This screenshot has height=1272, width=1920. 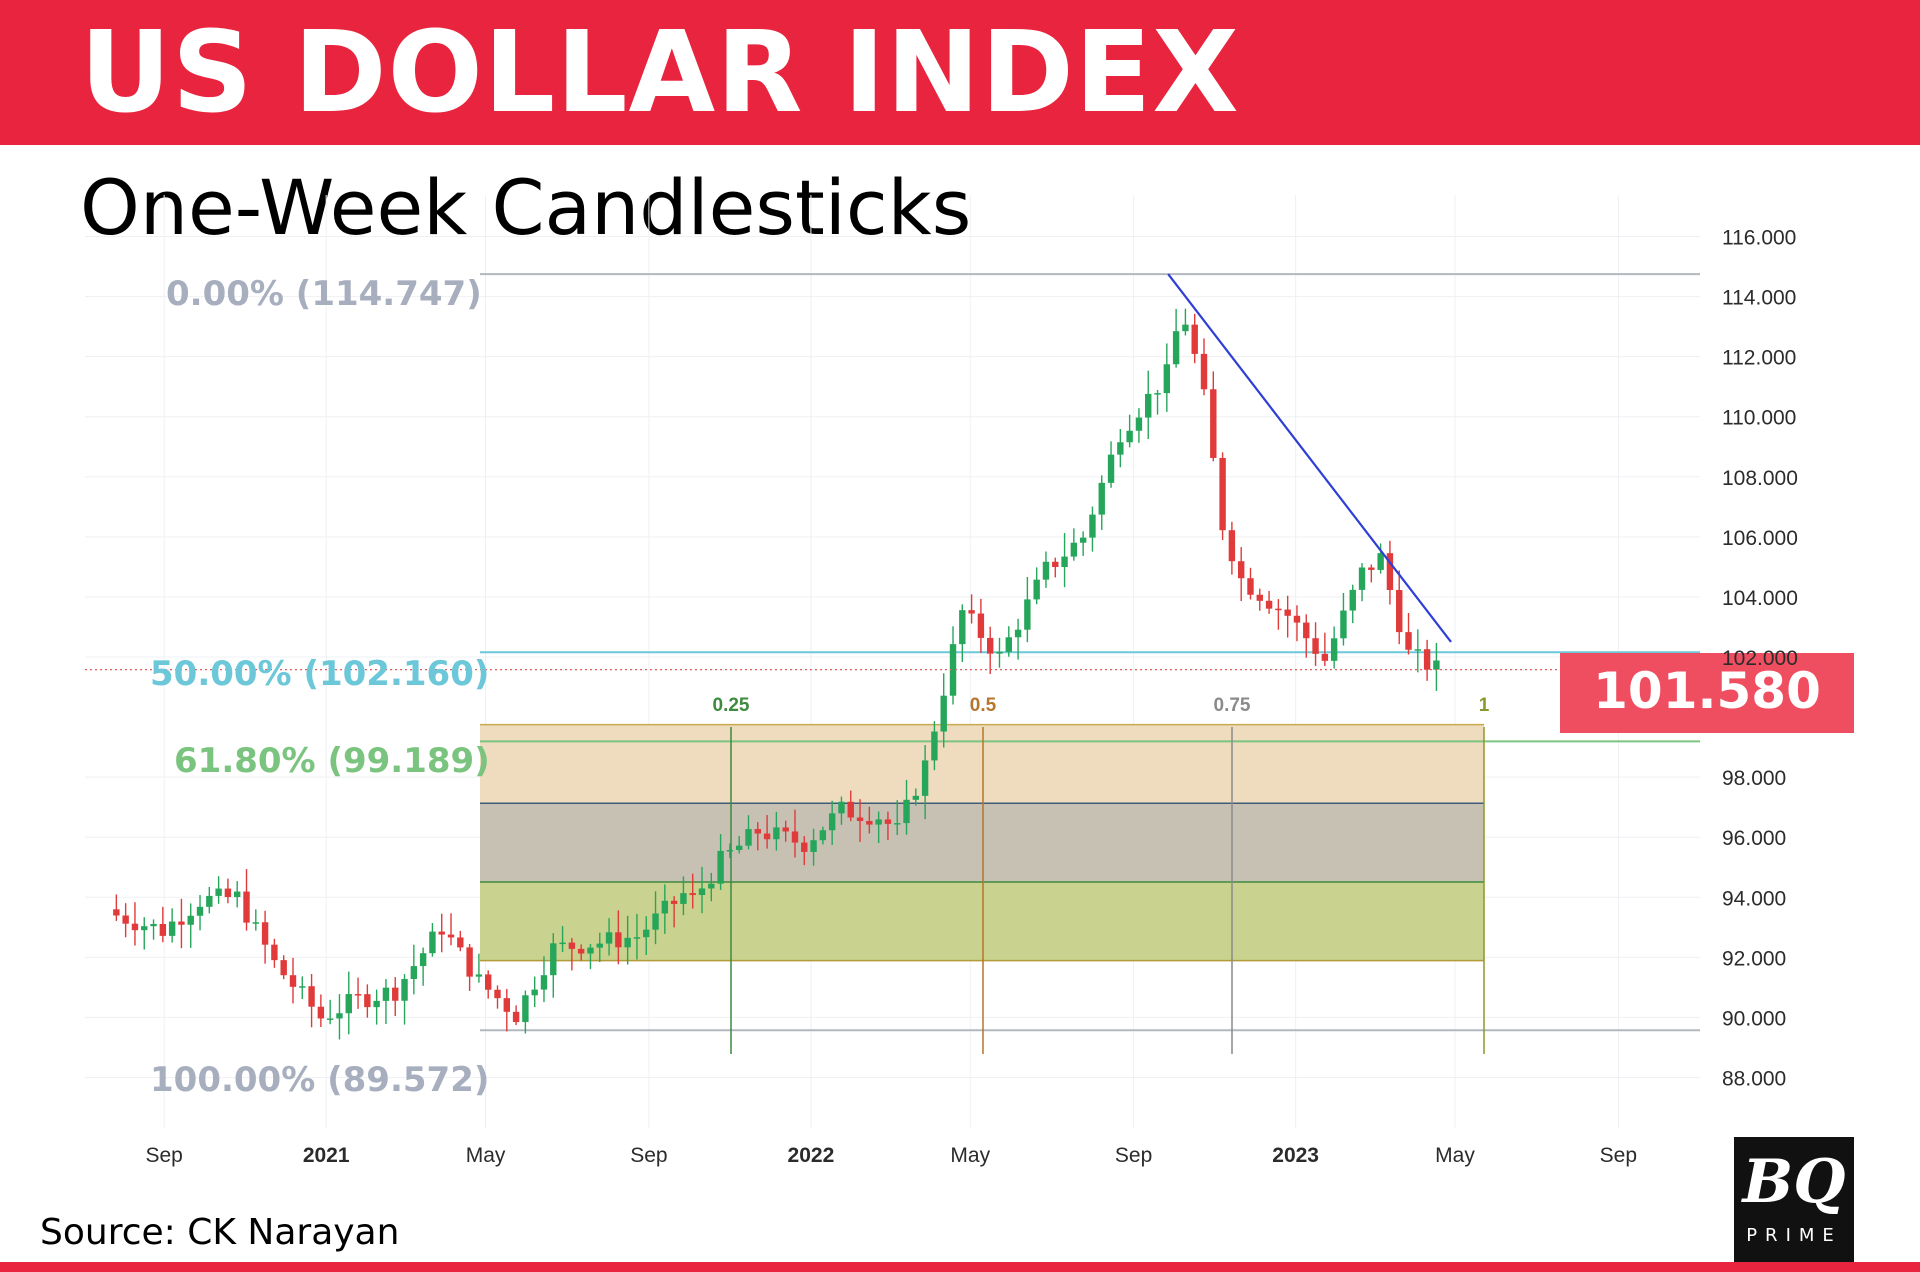 I want to click on x-tick-label: 2021, so click(x=326, y=1155).